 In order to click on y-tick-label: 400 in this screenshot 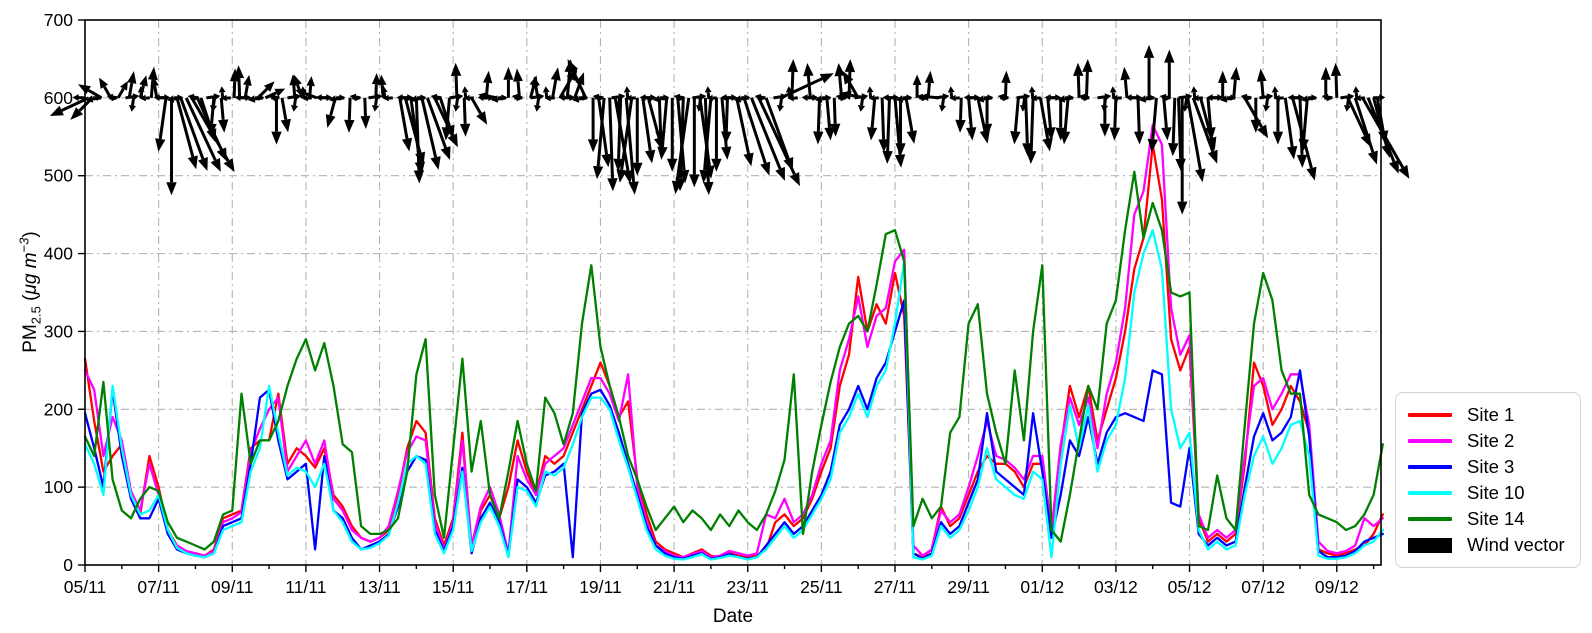, I will do `click(58, 254)`.